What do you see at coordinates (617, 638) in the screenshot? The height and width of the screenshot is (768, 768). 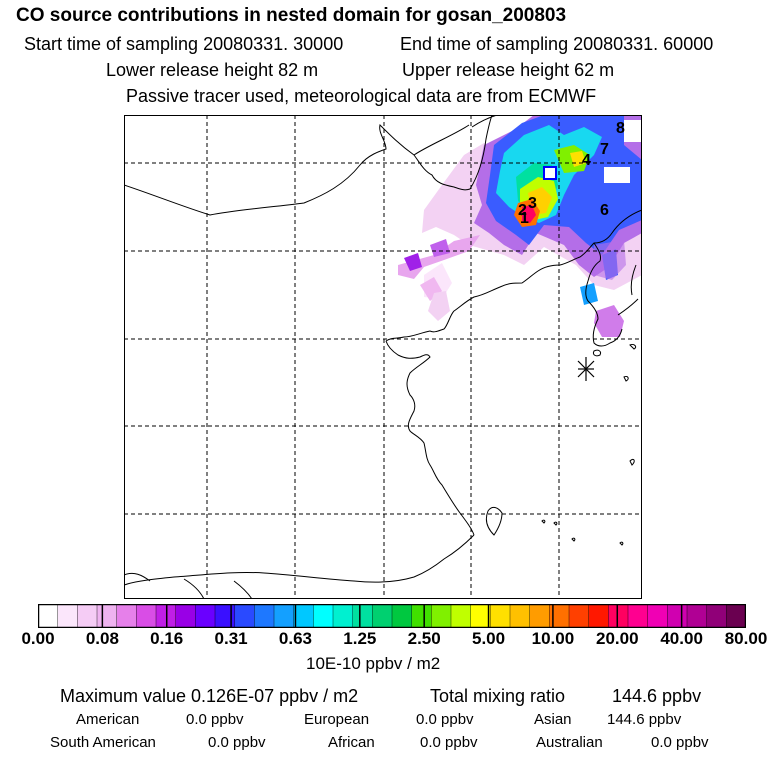 I see `colorbar-tick-label: 20.00` at bounding box center [617, 638].